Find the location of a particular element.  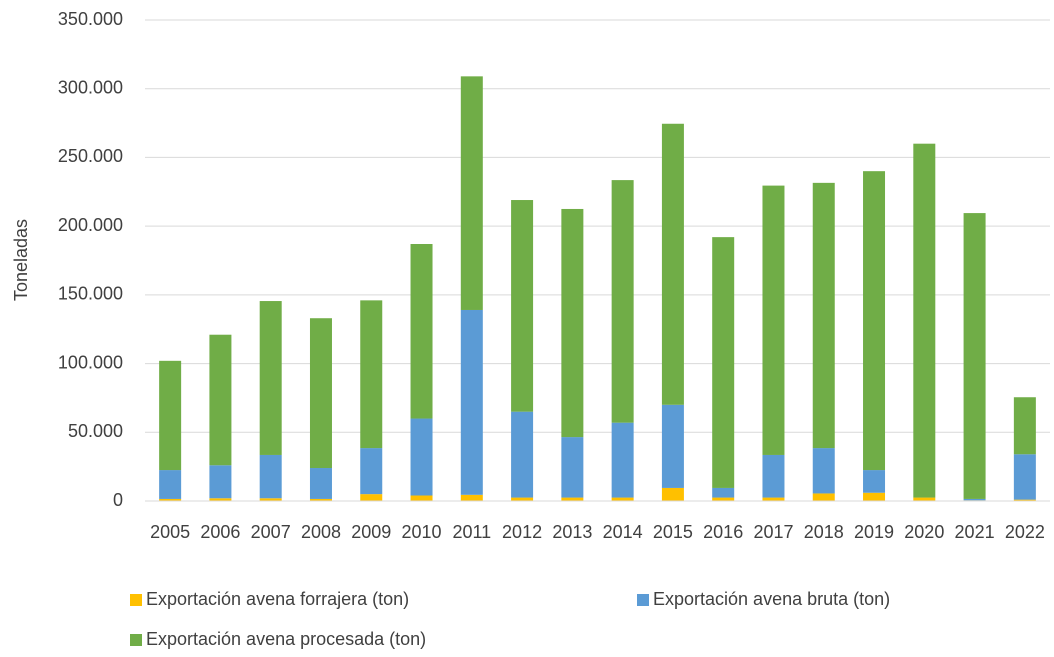

y-tick-label: 0 is located at coordinates (118, 500).